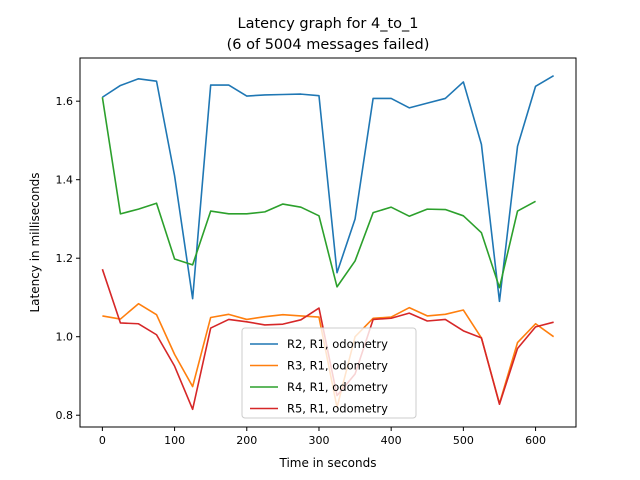  What do you see at coordinates (65, 258) in the screenshot?
I see `y-tick-label: 1.2` at bounding box center [65, 258].